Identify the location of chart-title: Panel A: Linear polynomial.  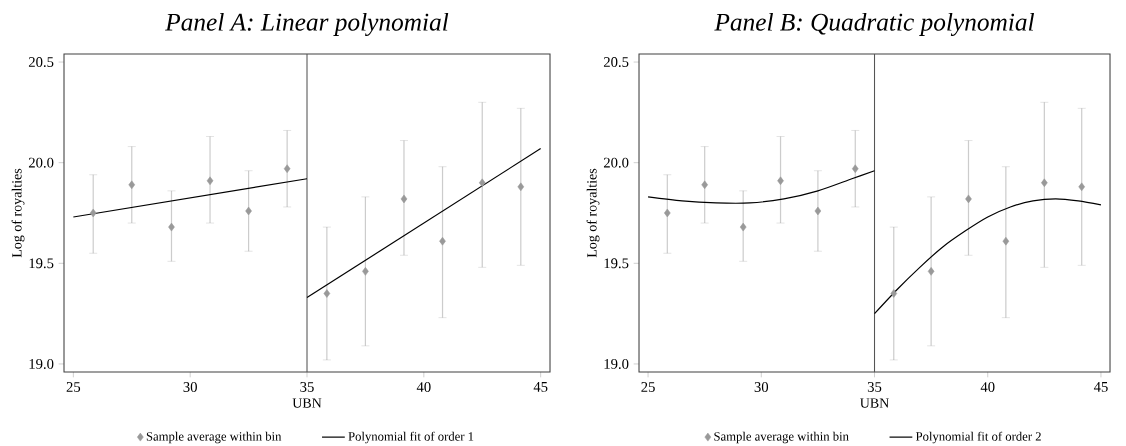
(307, 24).